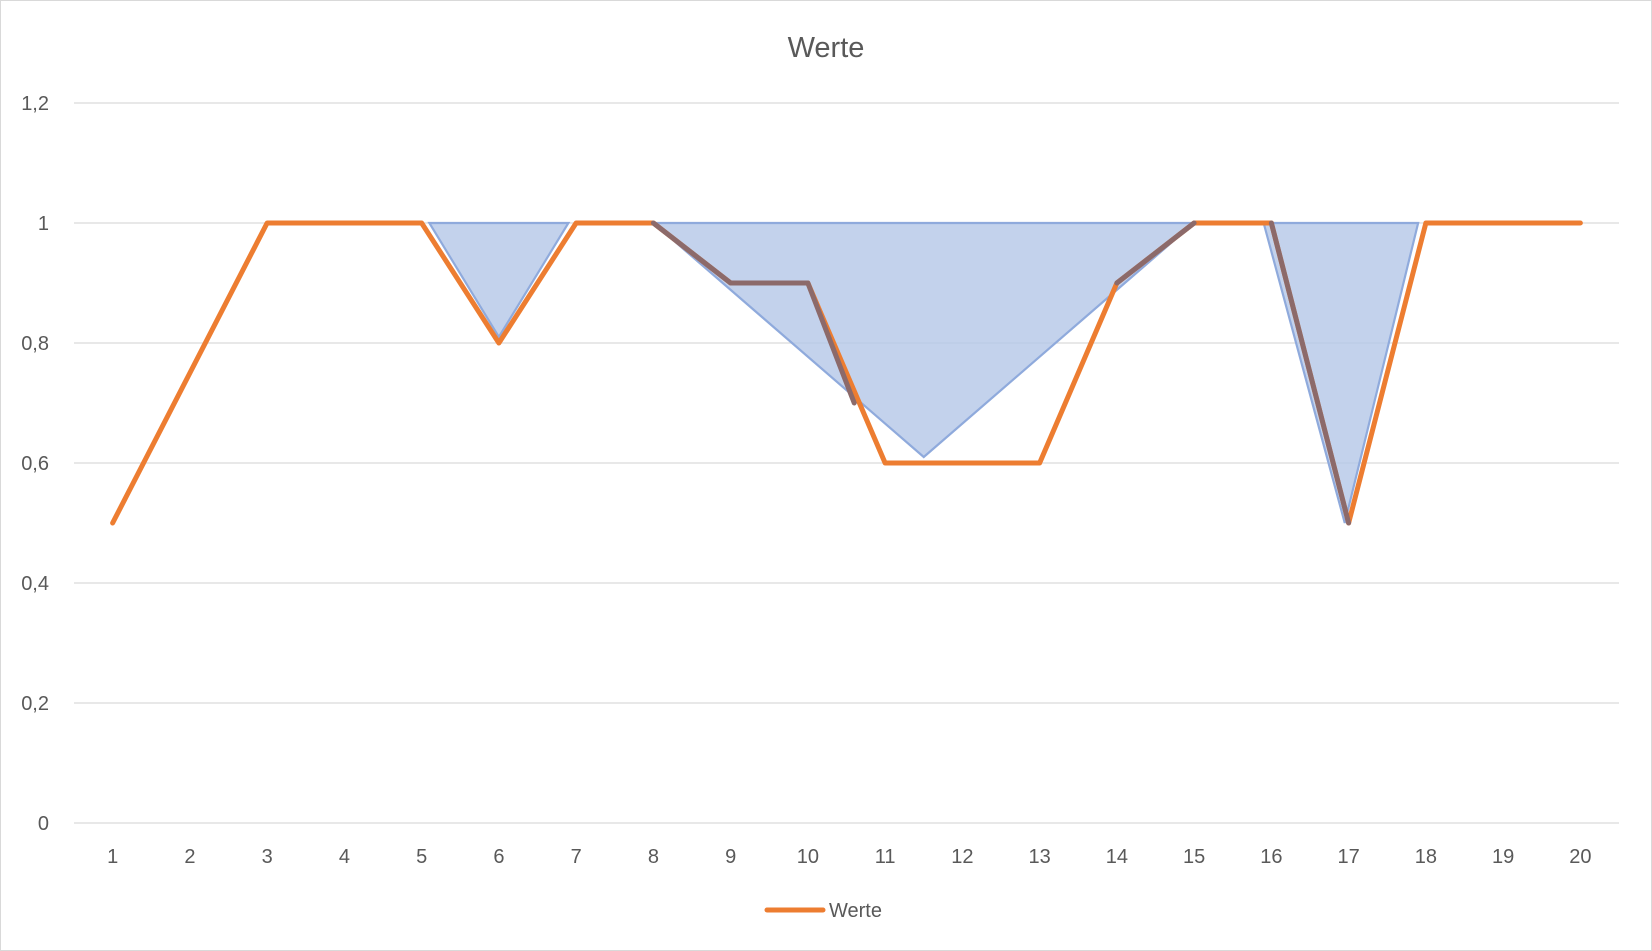 This screenshot has width=1652, height=951. Describe the element at coordinates (1426, 857) in the screenshot. I see `x-tick-label: 18` at that location.